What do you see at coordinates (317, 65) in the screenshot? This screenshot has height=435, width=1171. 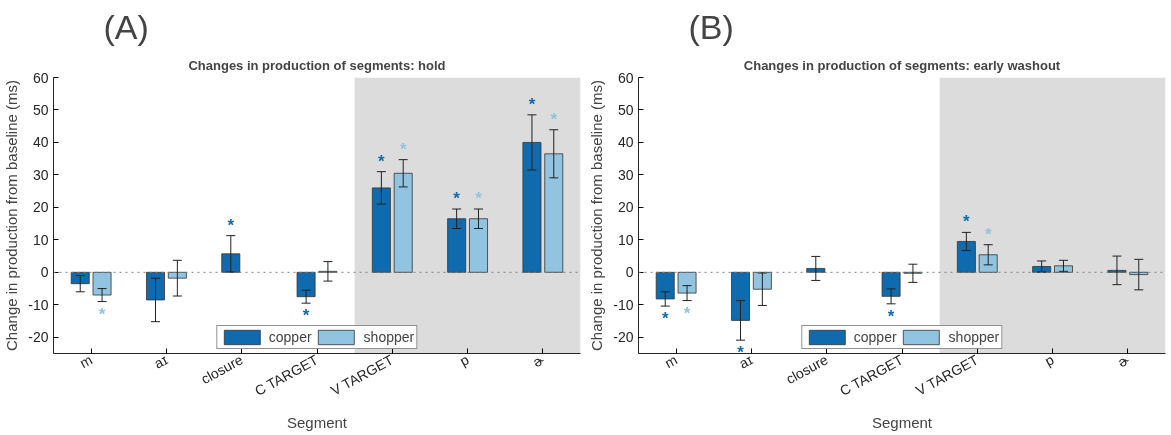 I see `chart-title: Changes in production of segments: hold` at bounding box center [317, 65].